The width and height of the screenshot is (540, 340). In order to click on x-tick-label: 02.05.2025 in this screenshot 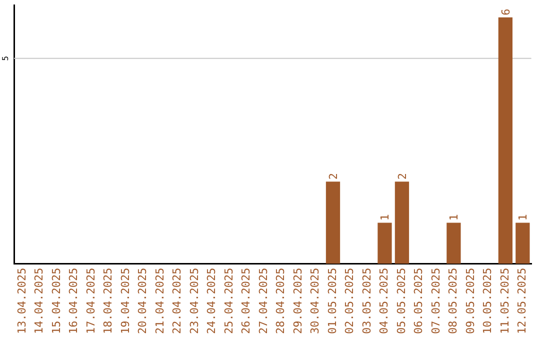, I will do `click(349, 301)`.